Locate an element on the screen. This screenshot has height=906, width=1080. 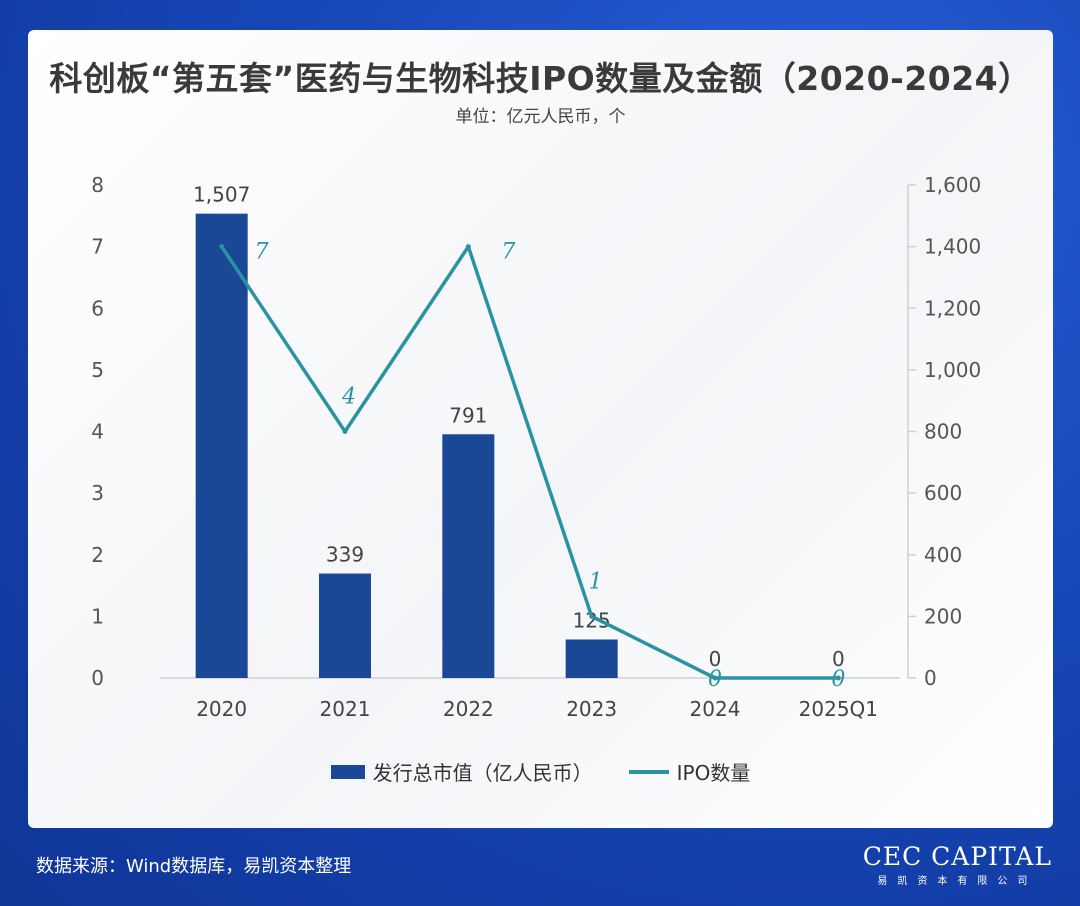
bar-value-label: 1,507 is located at coordinates (221, 195).